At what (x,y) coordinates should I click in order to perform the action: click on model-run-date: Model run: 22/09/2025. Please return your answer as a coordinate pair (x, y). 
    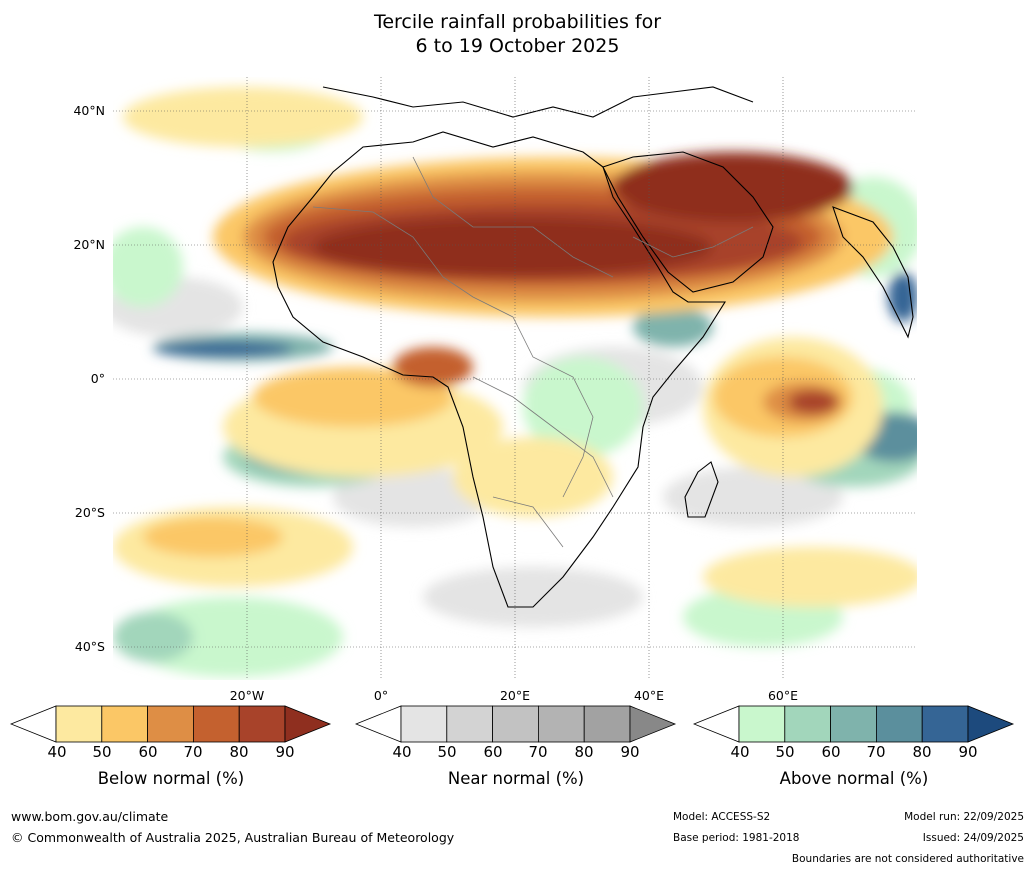
    Looking at the image, I should click on (964, 817).